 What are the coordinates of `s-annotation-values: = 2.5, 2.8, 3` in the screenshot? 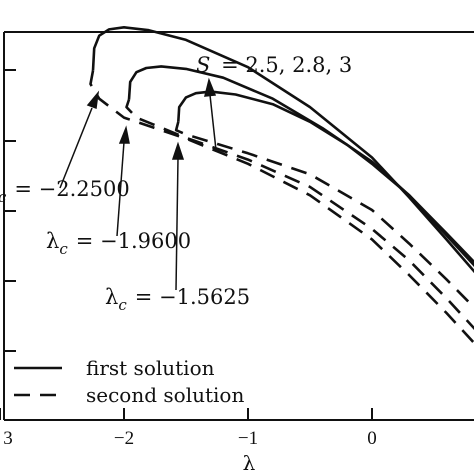 It's located at (283, 65).